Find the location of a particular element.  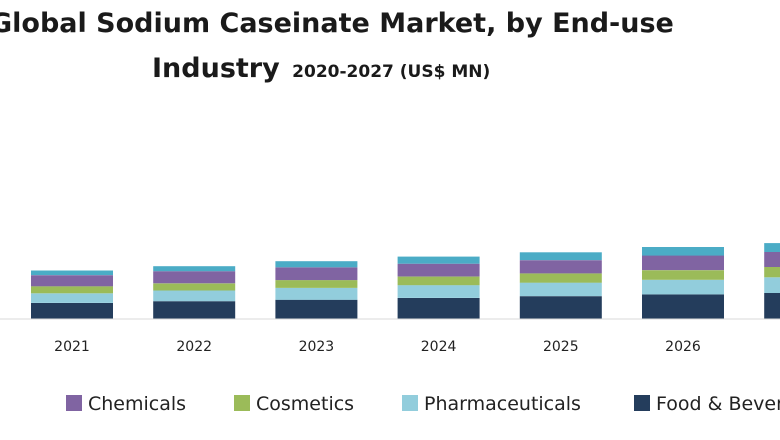

legend-label-3: Chemicals is located at coordinates (137, 404).